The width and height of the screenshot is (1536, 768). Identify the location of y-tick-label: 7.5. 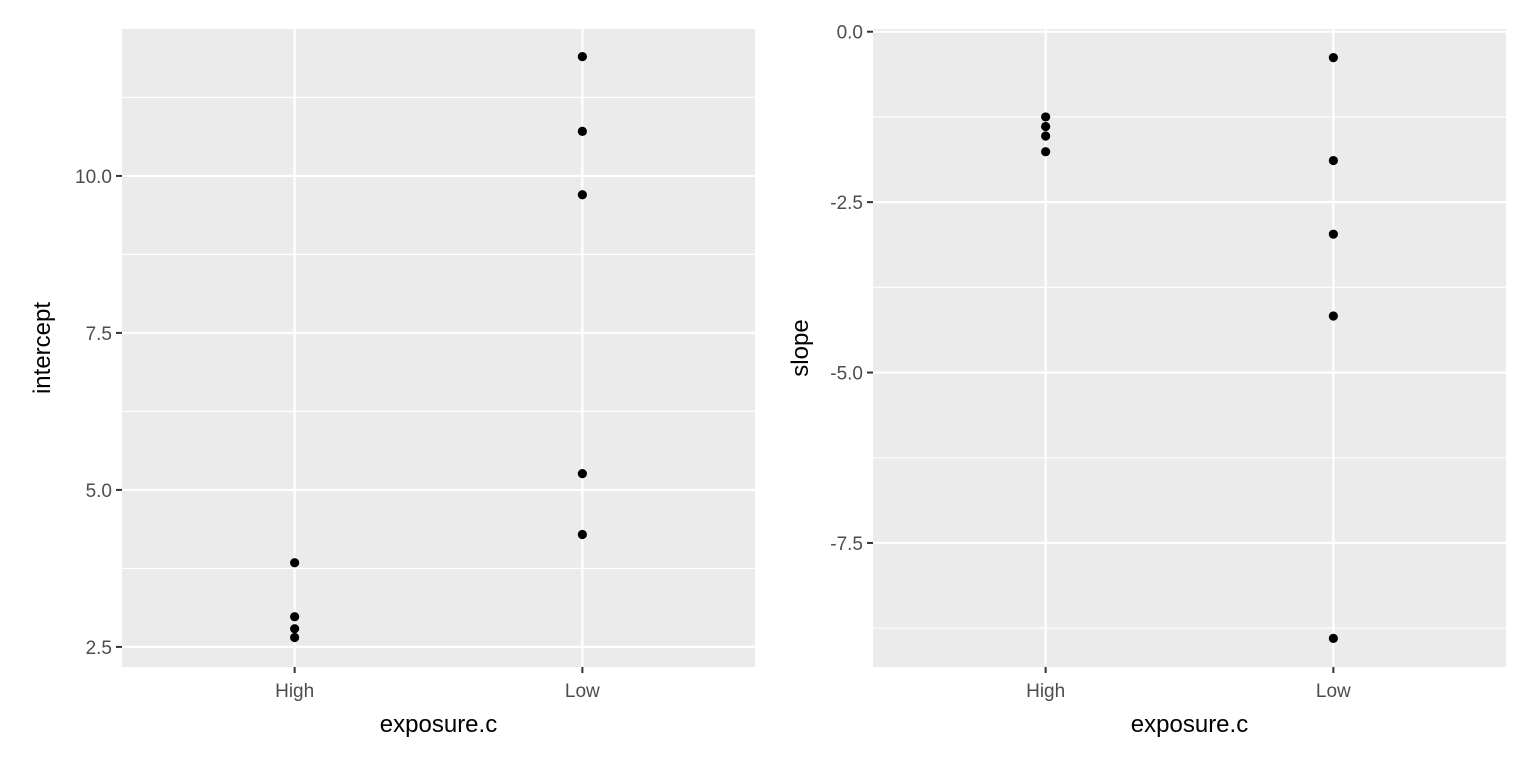
(99, 334).